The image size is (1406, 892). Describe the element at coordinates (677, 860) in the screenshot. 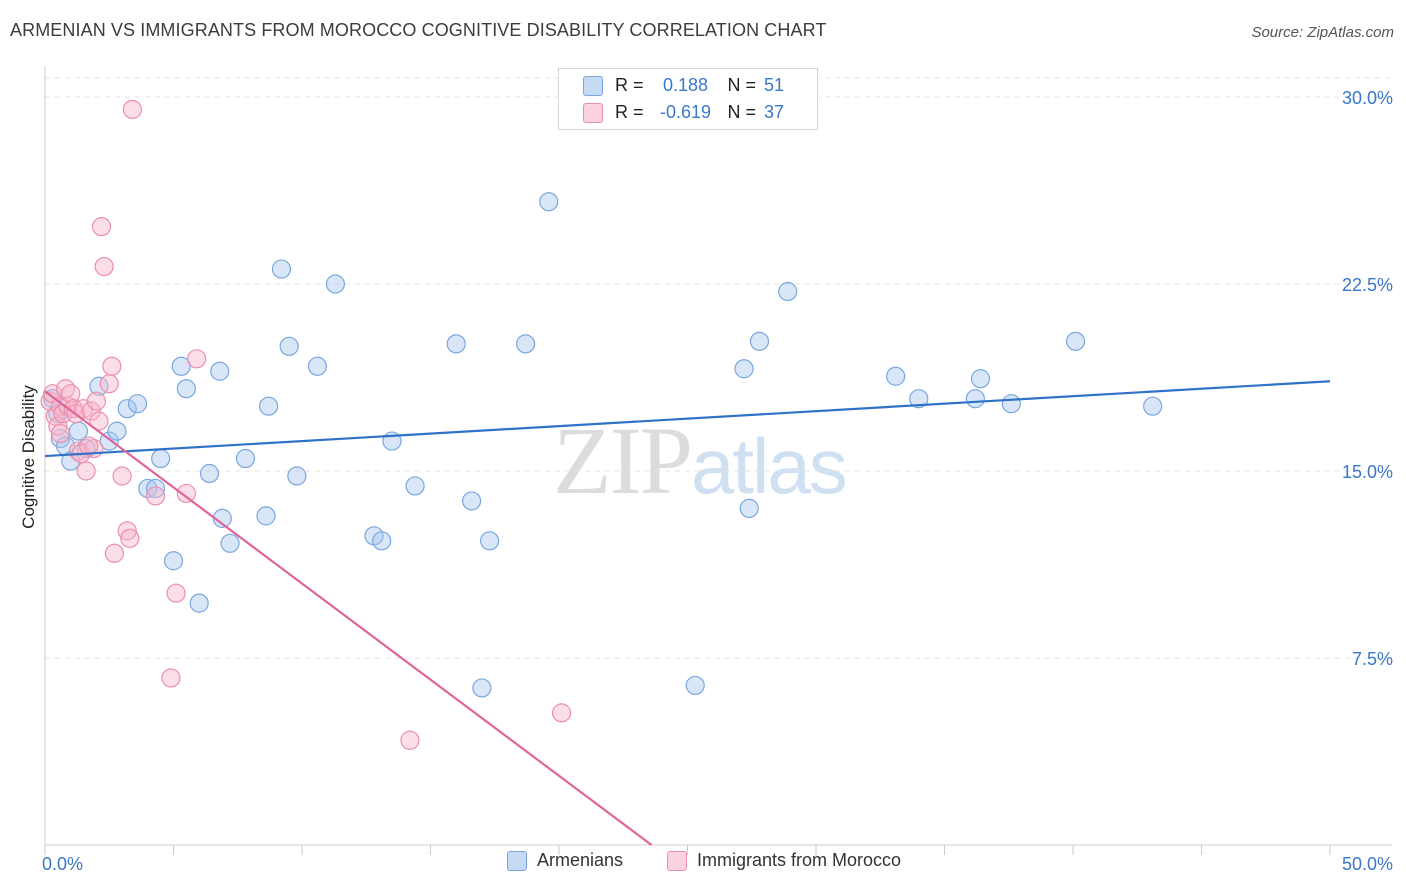

I see `morocco-legend-swatch` at that location.